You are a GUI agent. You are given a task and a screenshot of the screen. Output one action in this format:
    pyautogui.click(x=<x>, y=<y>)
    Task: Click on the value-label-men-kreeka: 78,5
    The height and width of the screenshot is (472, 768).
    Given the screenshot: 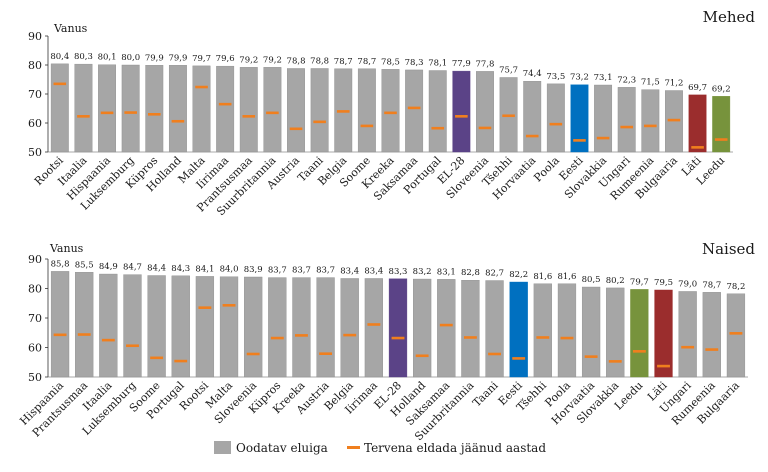 What is the action you would take?
    pyautogui.click(x=390, y=62)
    